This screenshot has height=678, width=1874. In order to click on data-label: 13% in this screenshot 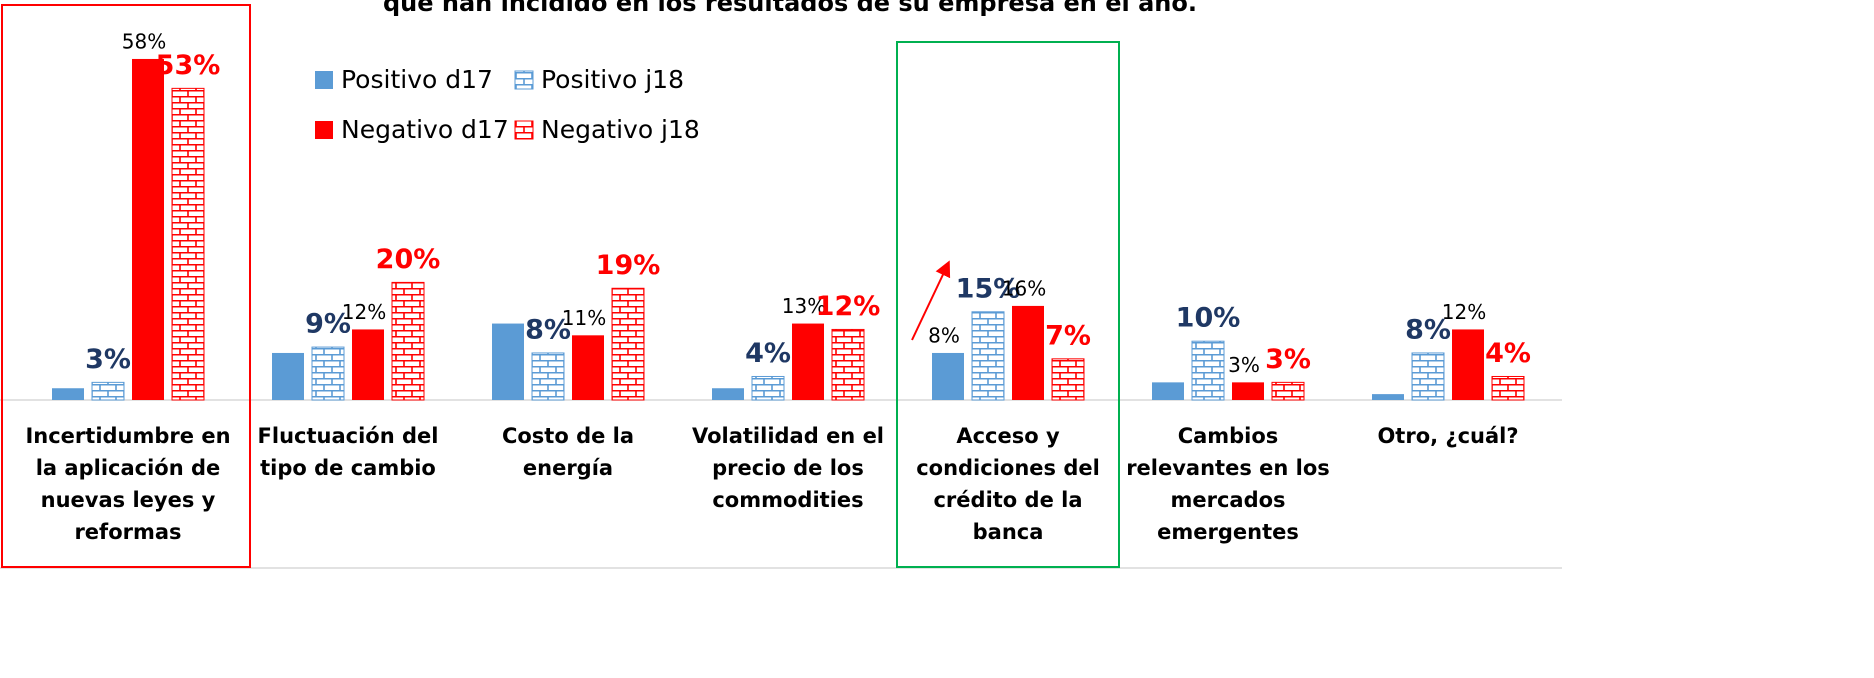, I will do `click(804, 306)`.